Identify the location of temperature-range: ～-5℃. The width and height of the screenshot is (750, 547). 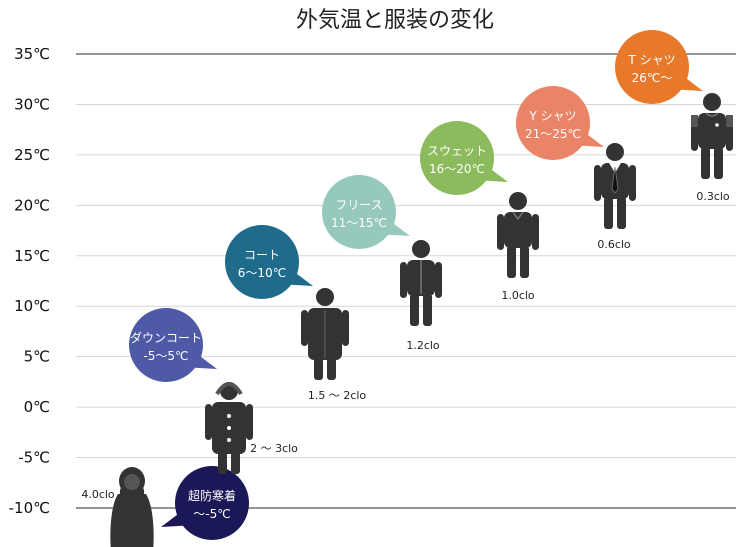
(211, 514).